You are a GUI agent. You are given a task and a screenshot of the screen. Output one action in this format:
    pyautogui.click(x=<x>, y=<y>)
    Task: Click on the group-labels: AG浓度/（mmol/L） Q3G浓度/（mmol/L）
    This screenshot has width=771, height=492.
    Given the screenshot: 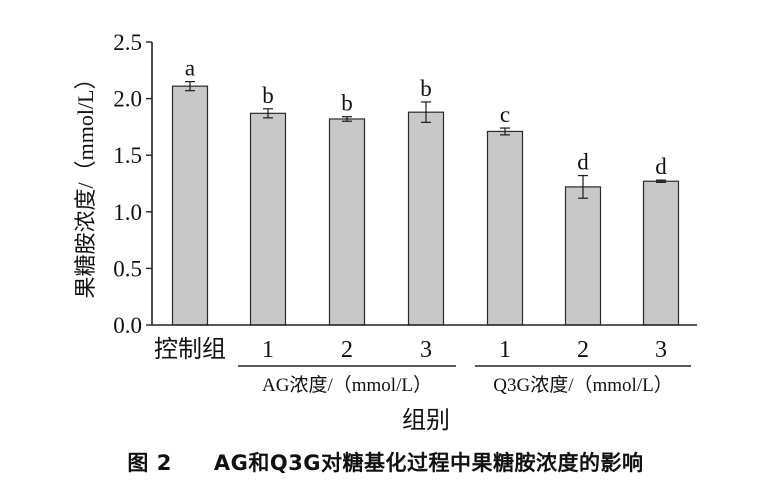 What is the action you would take?
    pyautogui.click(x=464, y=380)
    